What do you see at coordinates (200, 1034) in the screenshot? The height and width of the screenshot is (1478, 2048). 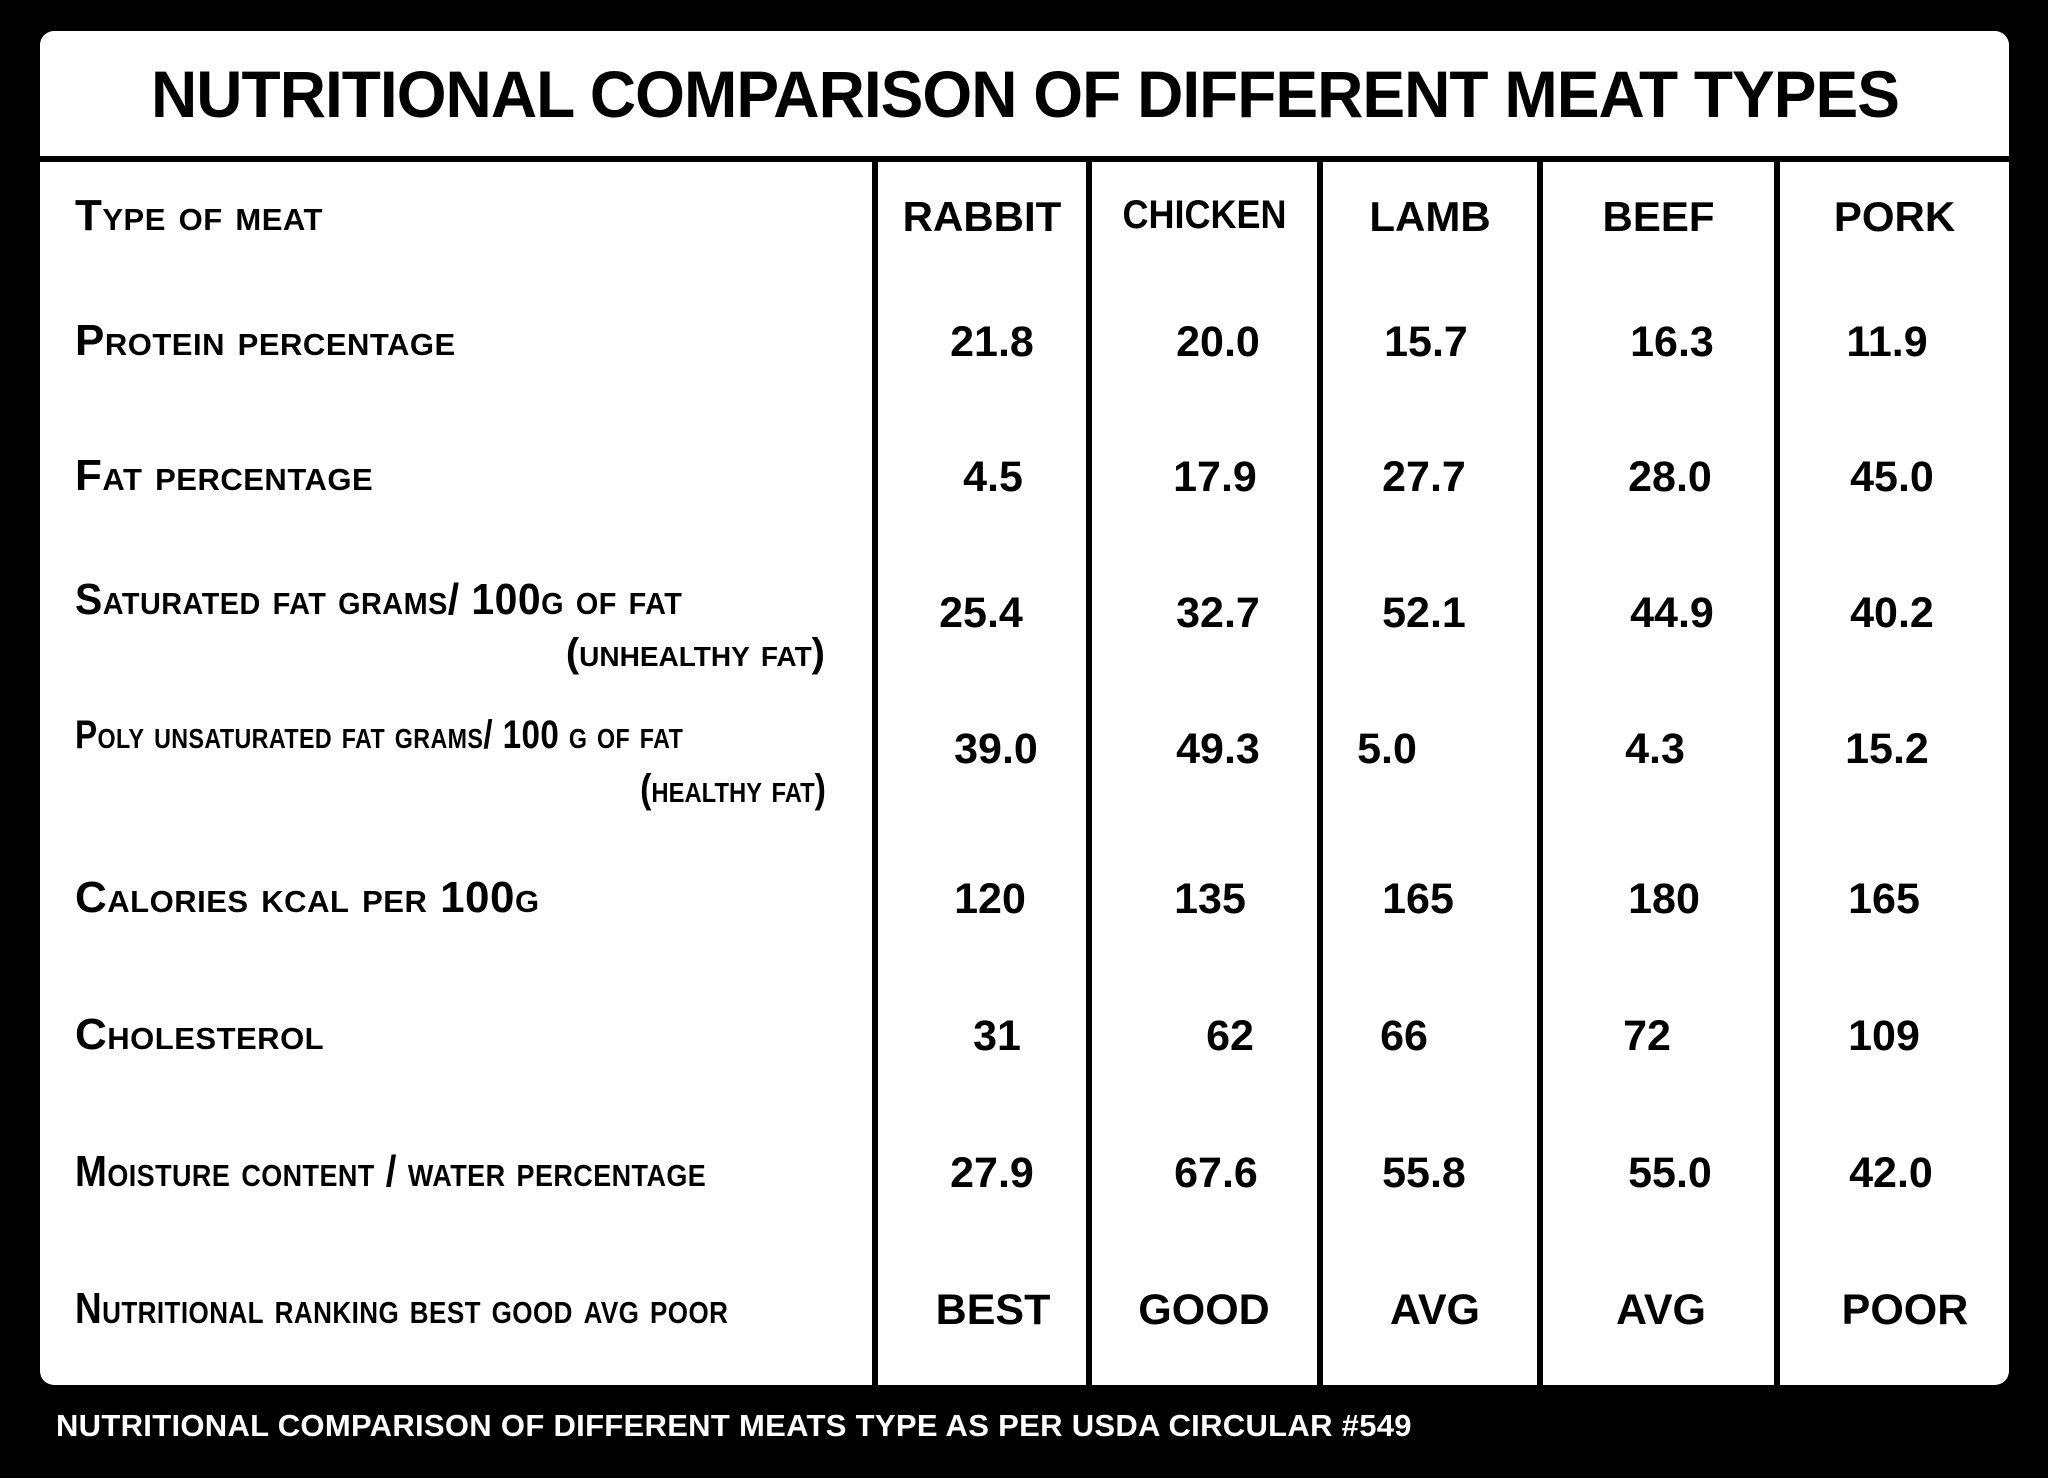 I see `row-label-cholesterol: Cholesterol` at bounding box center [200, 1034].